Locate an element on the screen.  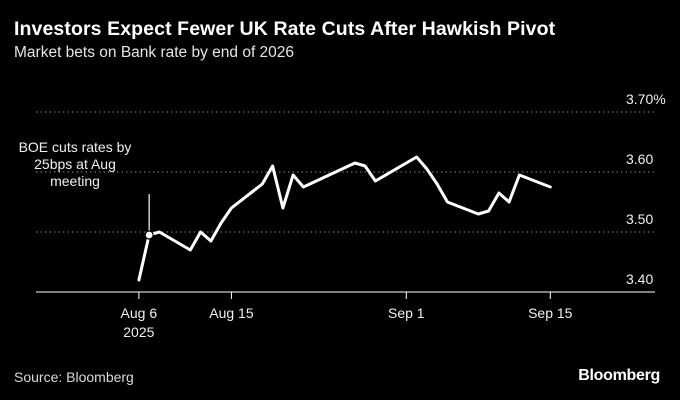
x-tick-label: Aug 6 is located at coordinates (139, 313).